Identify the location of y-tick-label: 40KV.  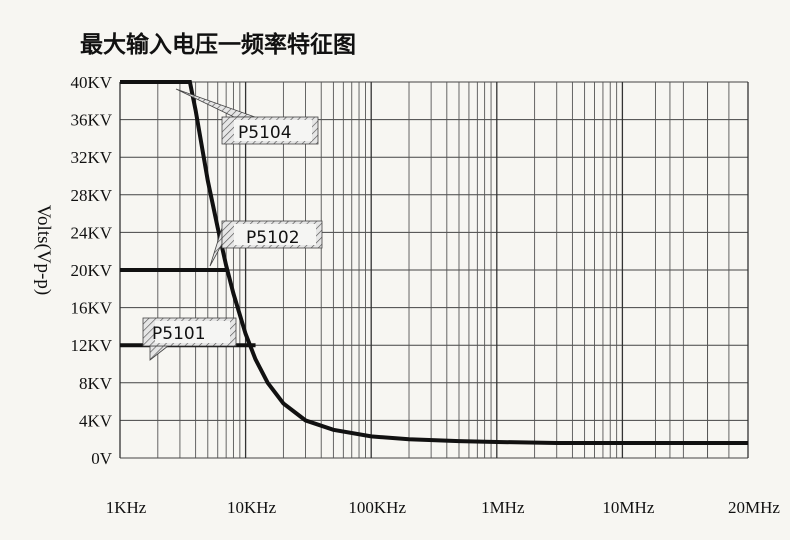
(91, 82).